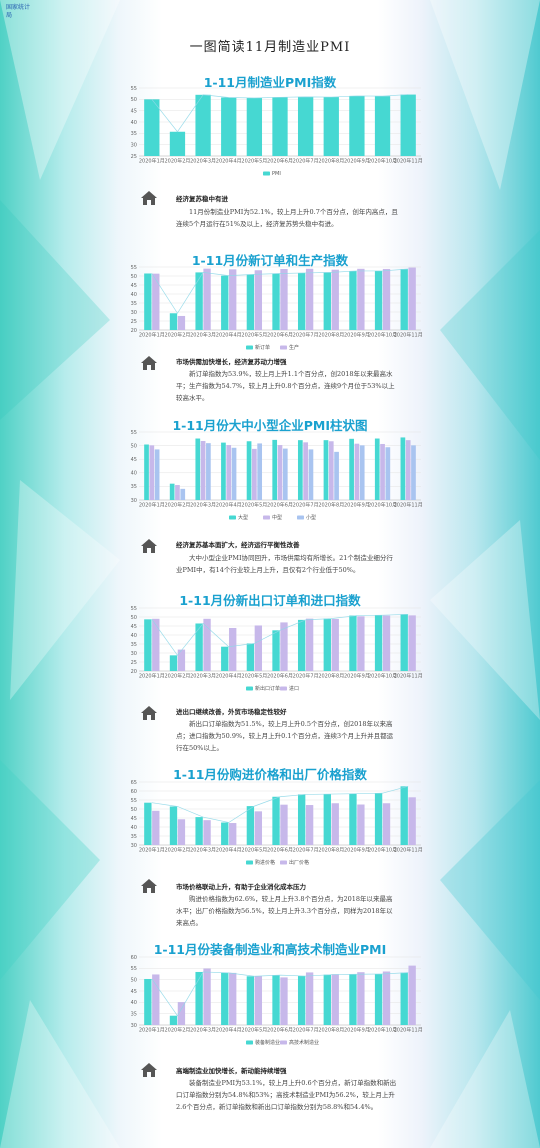 The image size is (540, 1148). I want to click on legend-label: 装备制造业, so click(267, 1042).